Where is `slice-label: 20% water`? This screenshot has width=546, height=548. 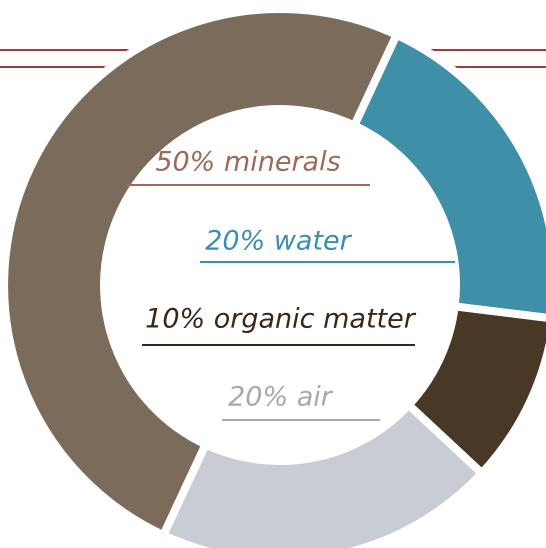
slice-label: 20% water is located at coordinates (278, 241).